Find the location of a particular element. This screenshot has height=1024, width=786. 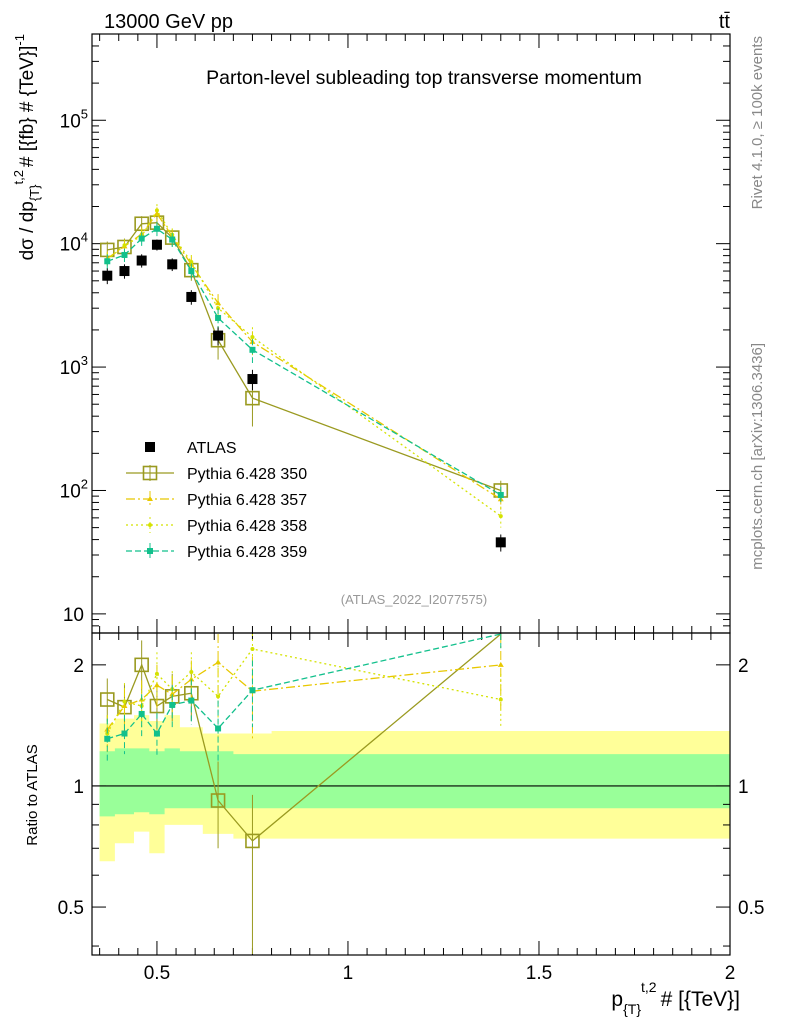

ratio-y-axis-label: Ratio to ATLAS is located at coordinates (32, 794).